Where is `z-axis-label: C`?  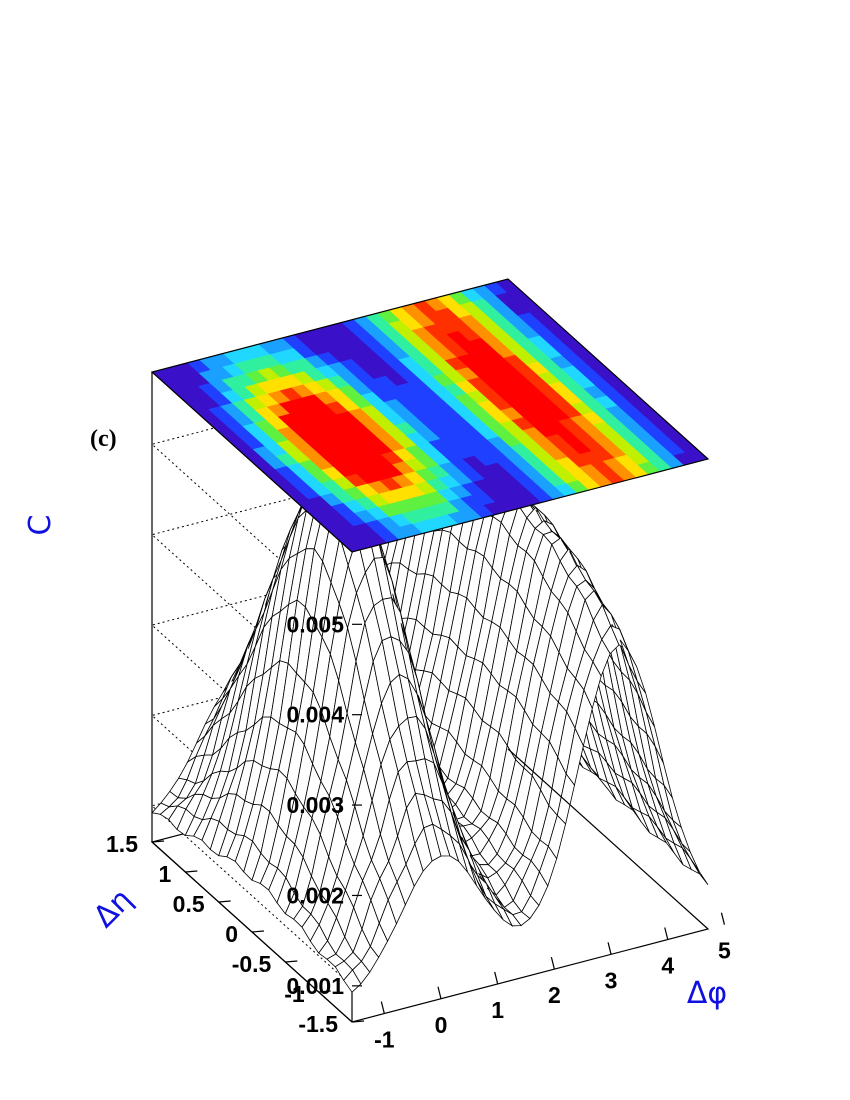 z-axis-label: C is located at coordinates (40, 525).